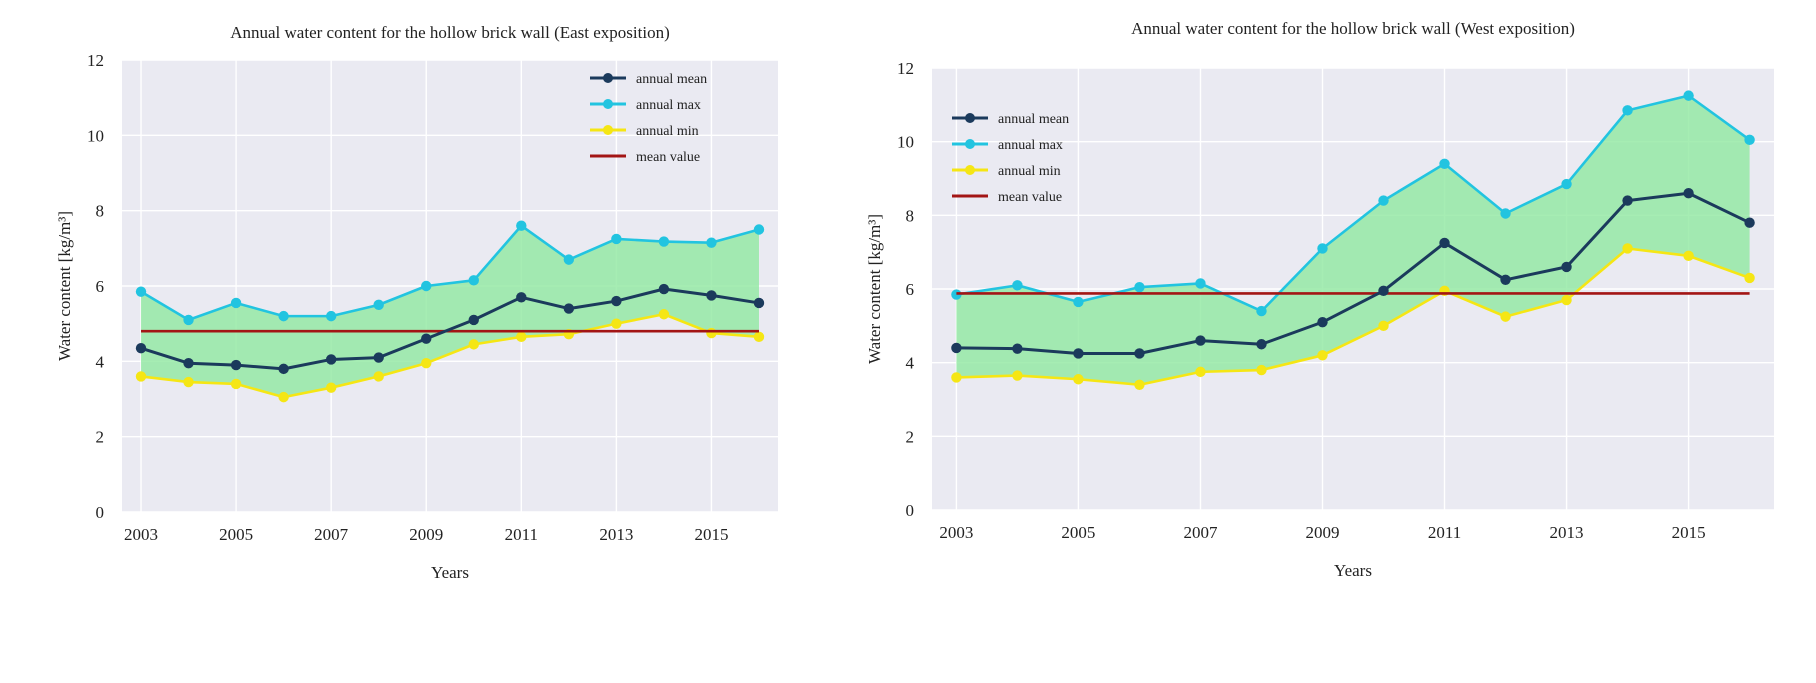 The height and width of the screenshot is (683, 1816). I want to click on series-line-annual-min, so click(1353, 317).